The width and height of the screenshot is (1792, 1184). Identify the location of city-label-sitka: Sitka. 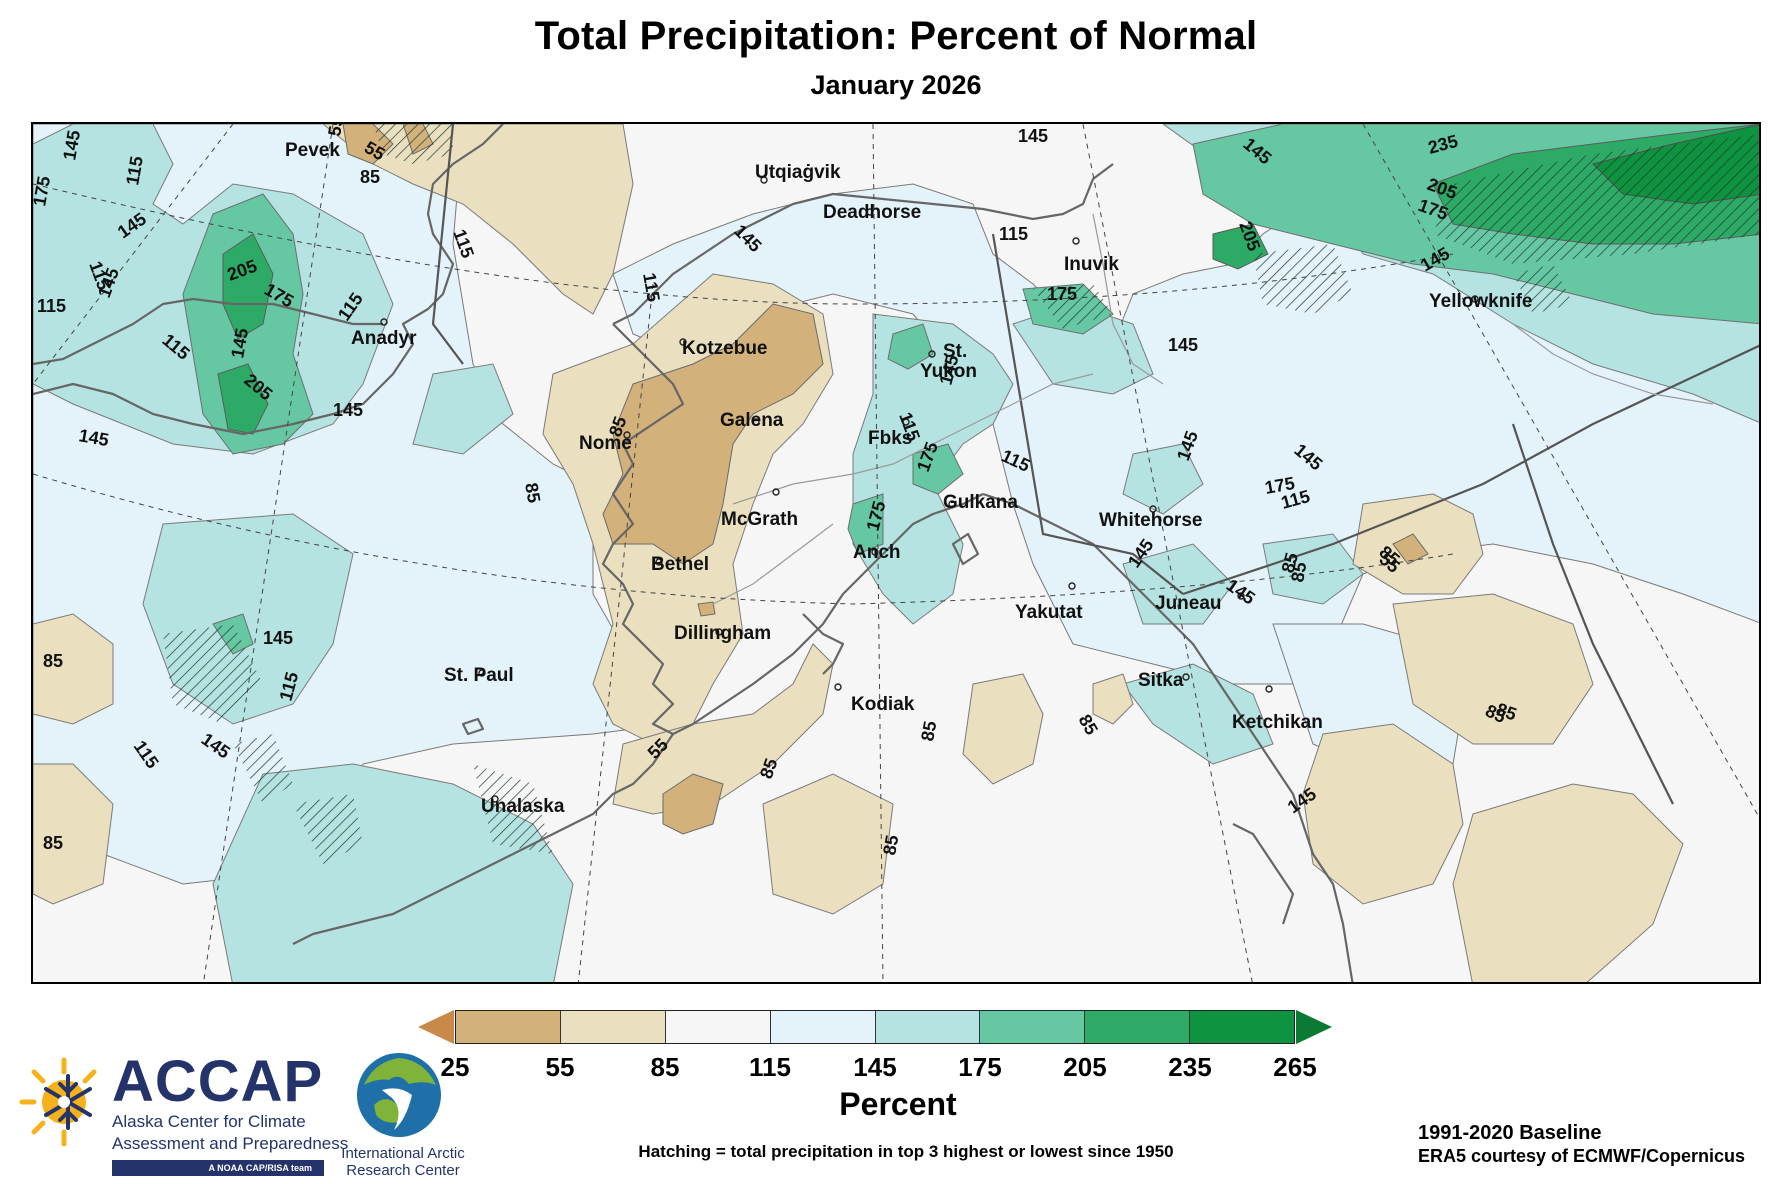
(1161, 680).